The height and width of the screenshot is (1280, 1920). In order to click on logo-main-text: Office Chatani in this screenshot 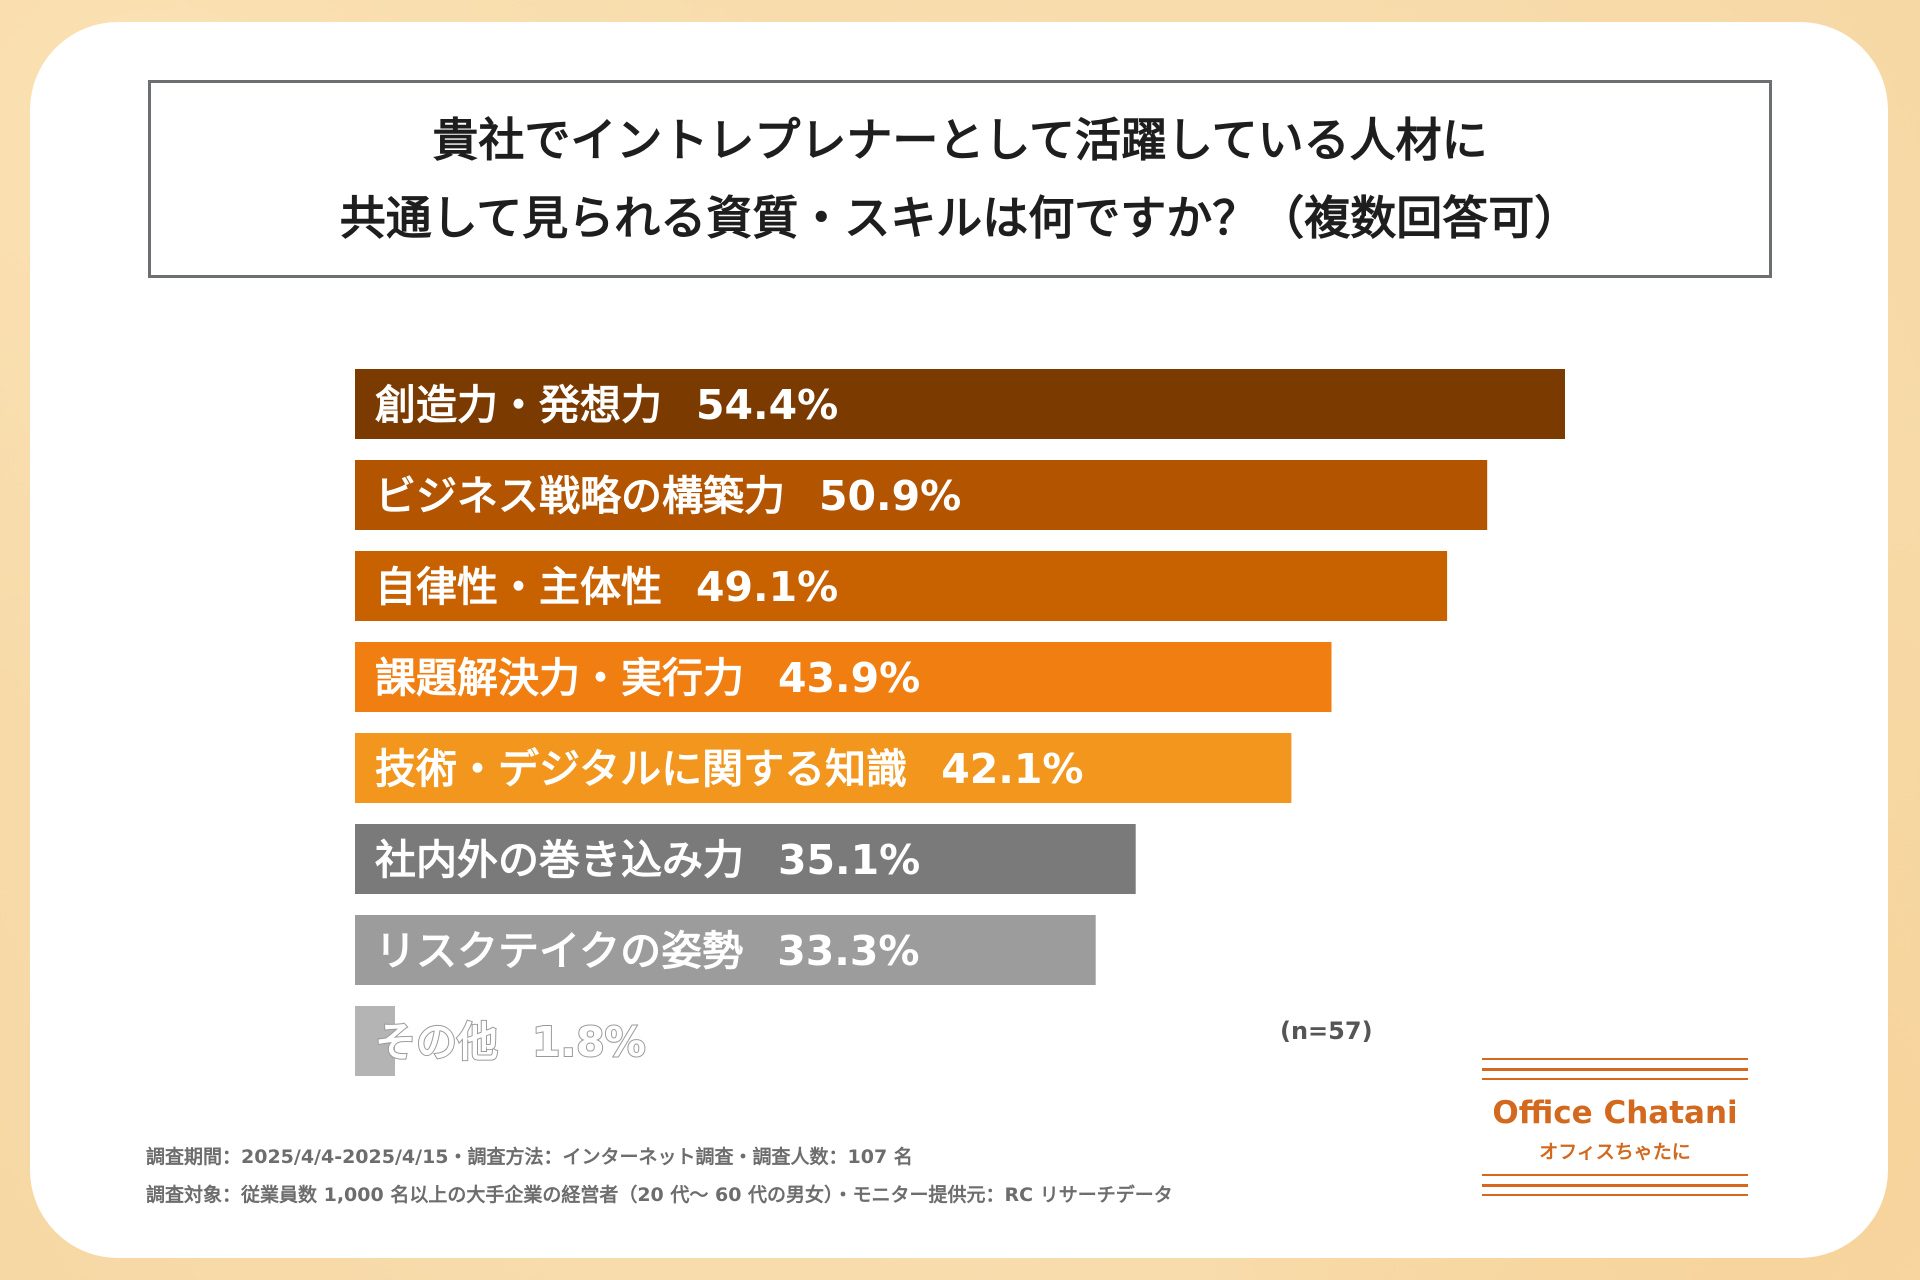, I will do `click(1615, 1113)`.